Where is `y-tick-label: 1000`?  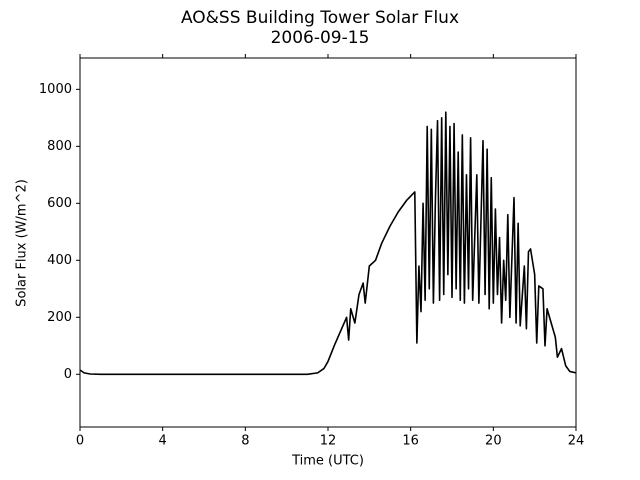
y-tick-label: 1000 is located at coordinates (55, 89).